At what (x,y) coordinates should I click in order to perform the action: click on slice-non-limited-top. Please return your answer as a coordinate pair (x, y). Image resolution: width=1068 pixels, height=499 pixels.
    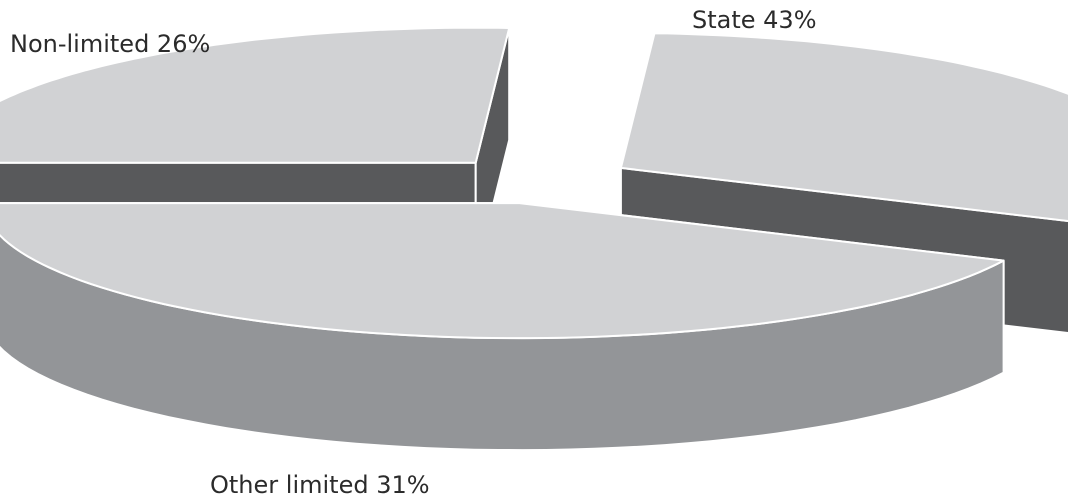
    Looking at the image, I should click on (255, 95).